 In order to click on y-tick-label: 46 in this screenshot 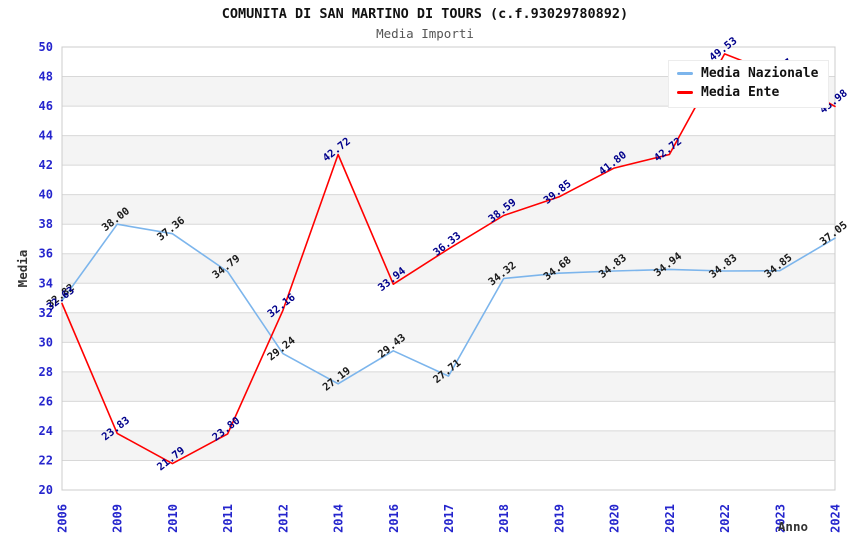, I will do `click(46, 106)`.